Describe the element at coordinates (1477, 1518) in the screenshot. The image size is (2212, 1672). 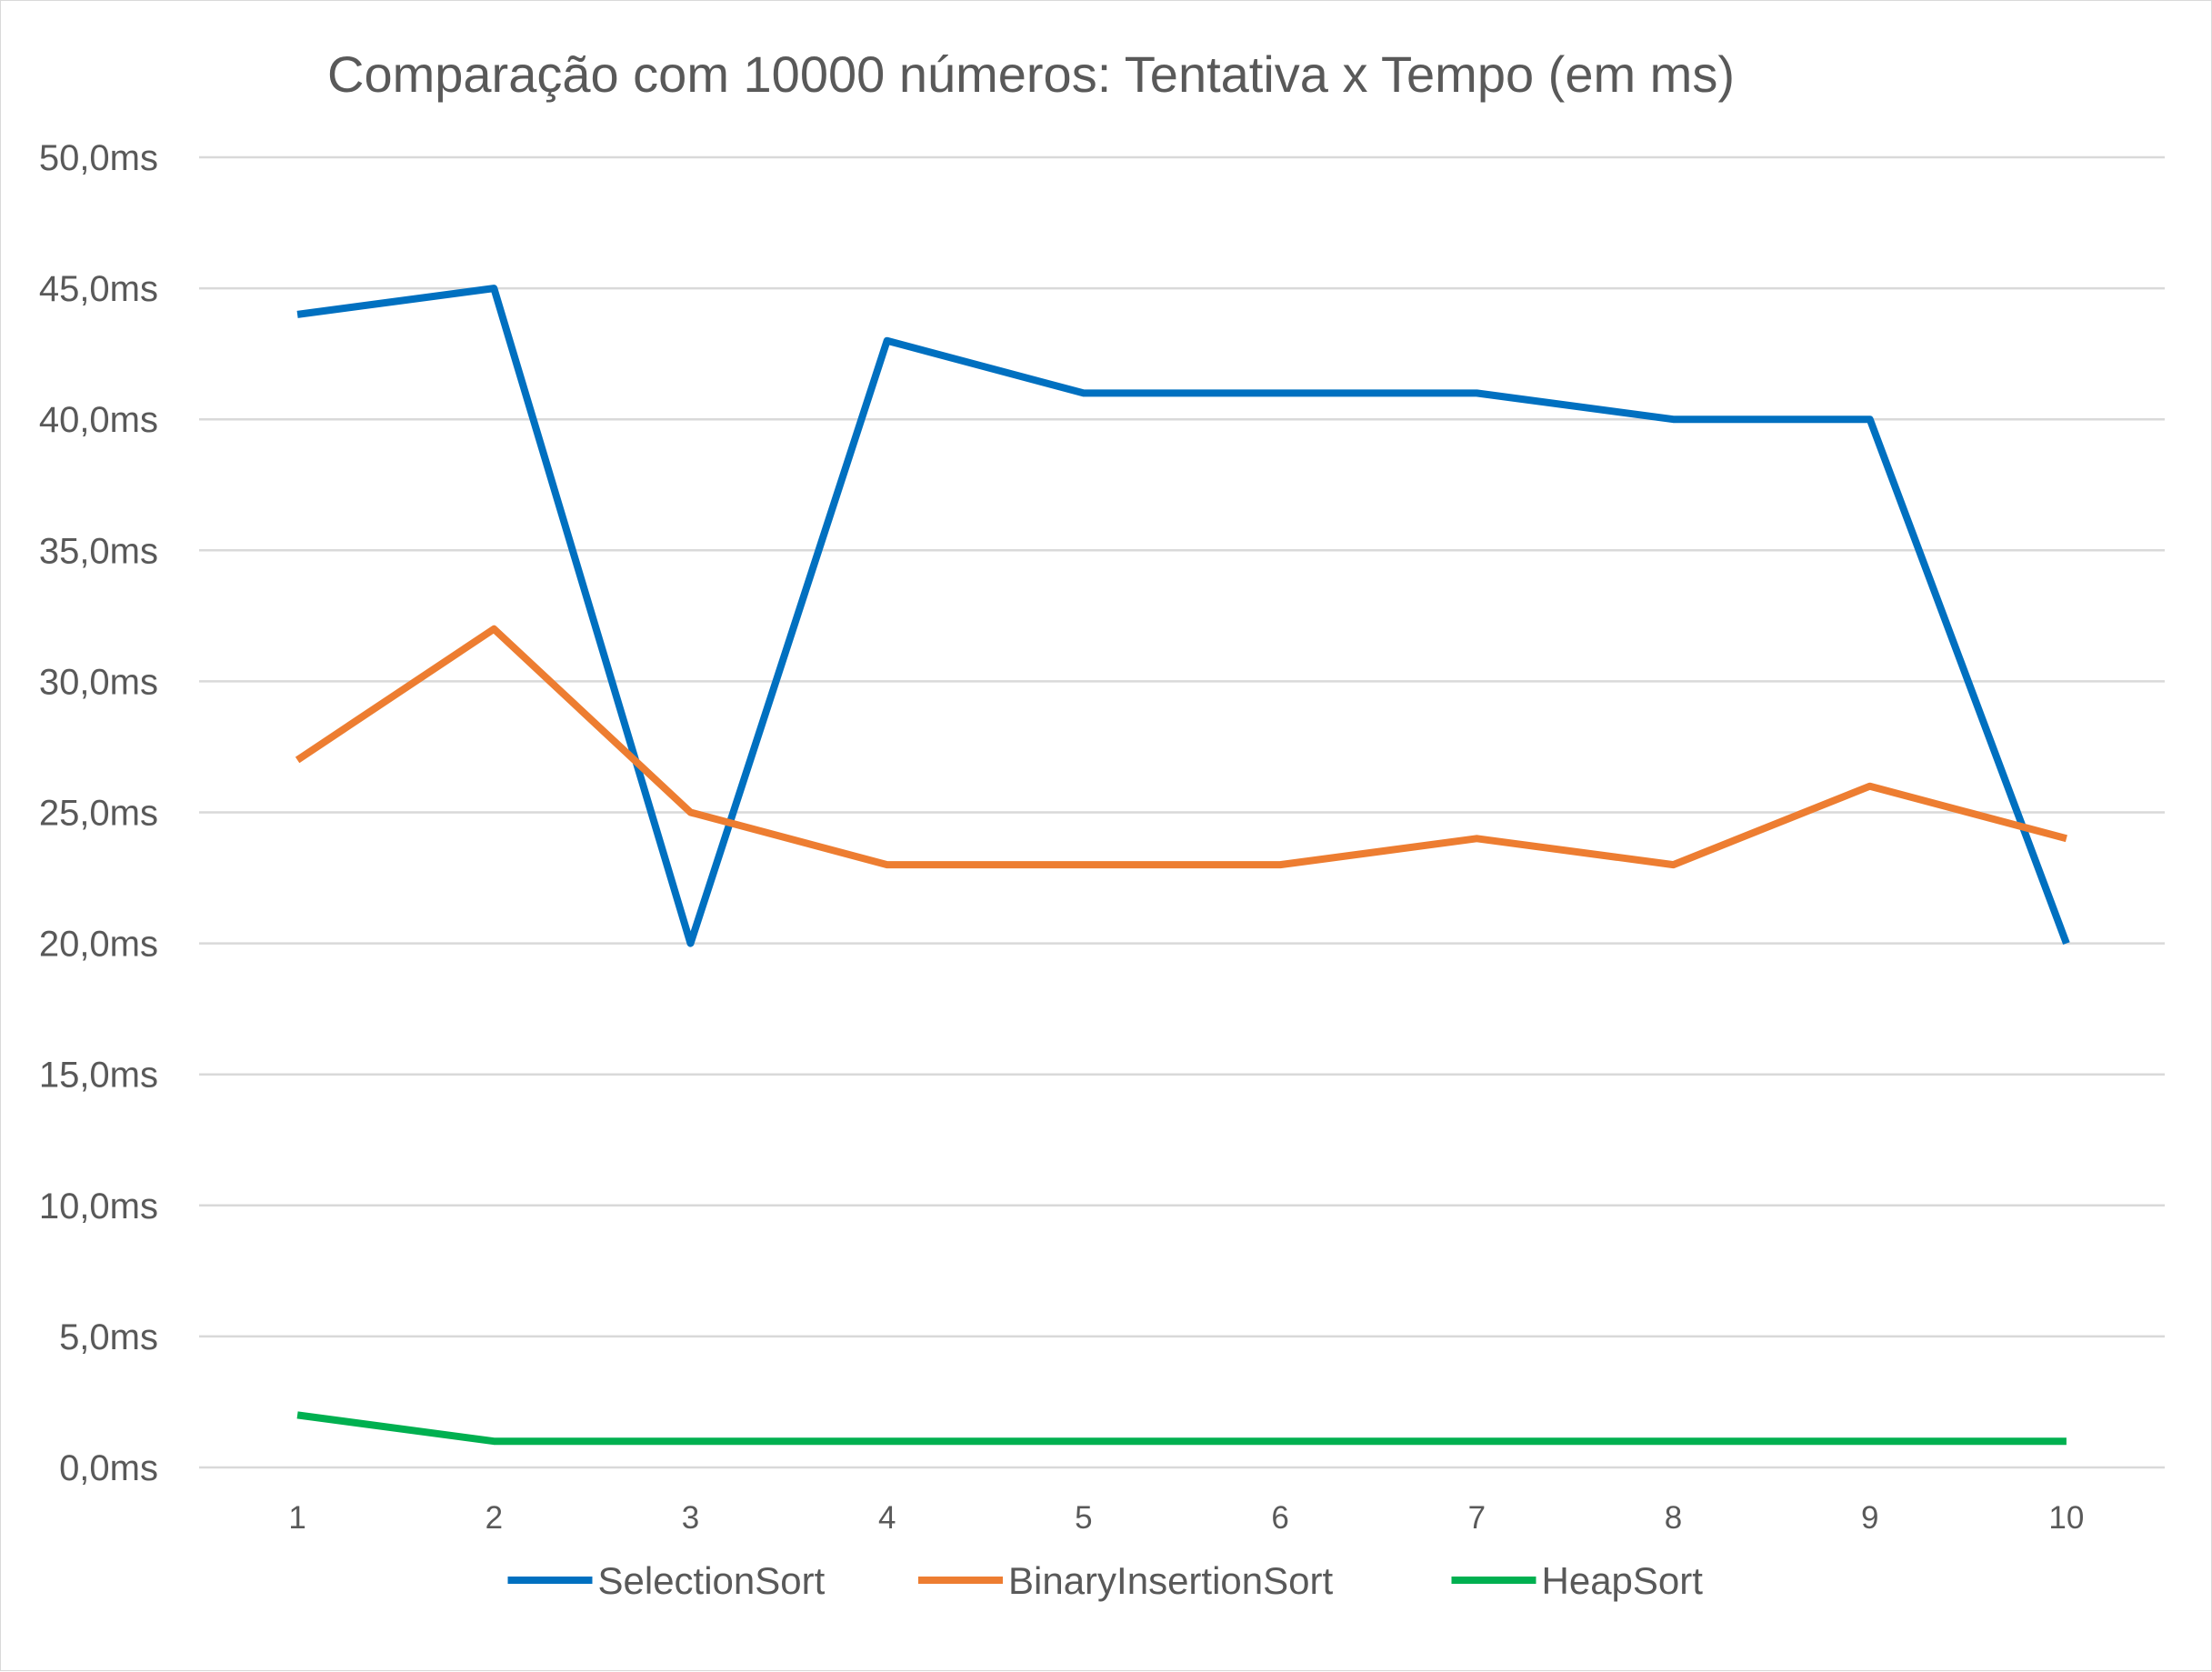
I see `x-tick-label: 7` at that location.